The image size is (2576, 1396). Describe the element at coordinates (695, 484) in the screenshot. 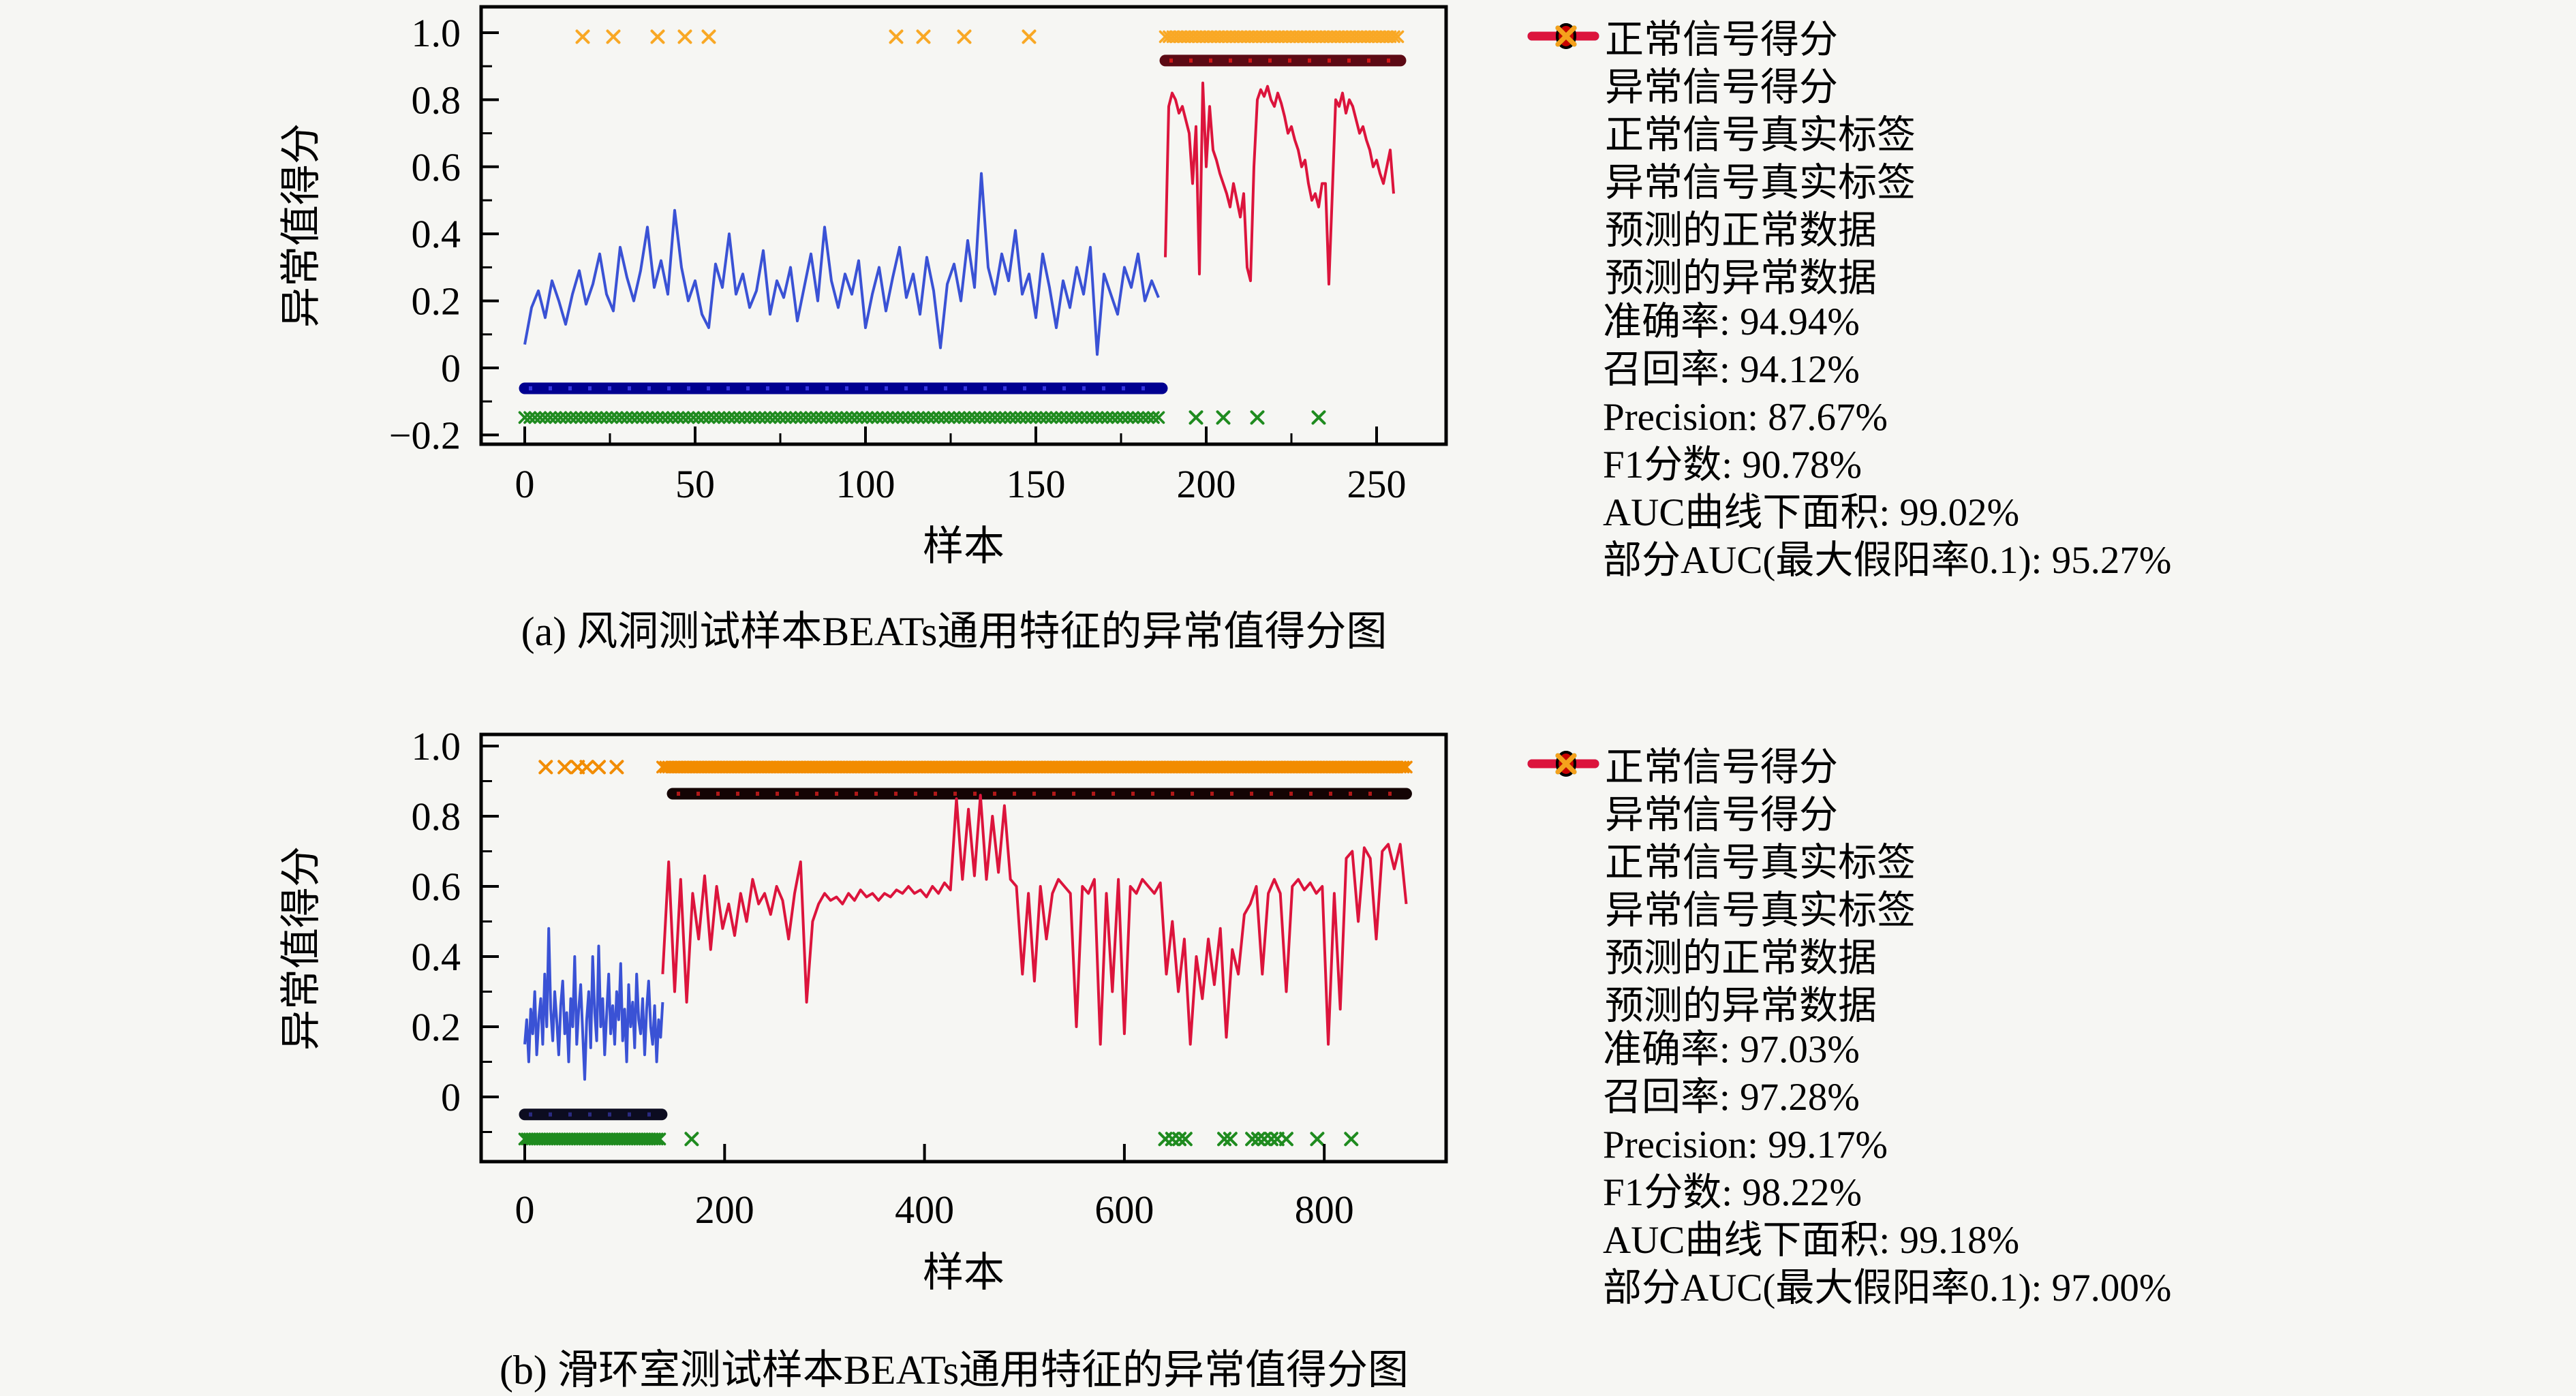

I see `svg-text: 50` at that location.